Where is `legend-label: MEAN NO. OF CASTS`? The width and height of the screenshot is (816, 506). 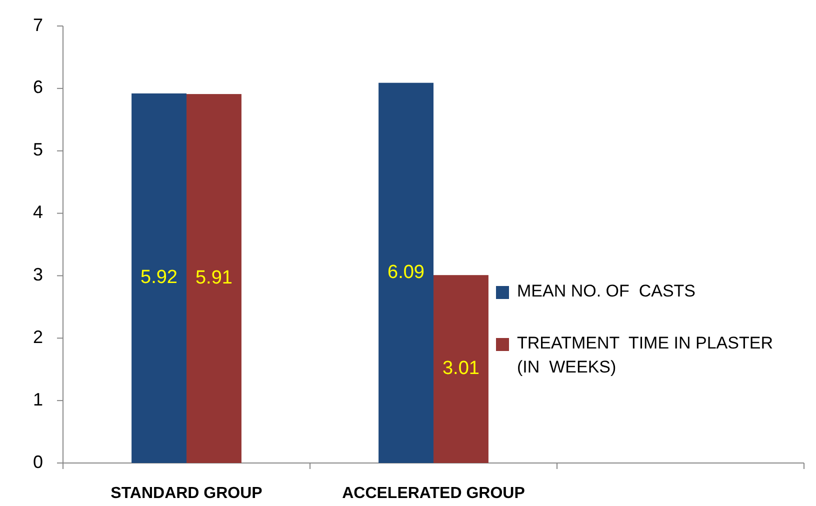
legend-label: MEAN NO. OF CASTS is located at coordinates (606, 290).